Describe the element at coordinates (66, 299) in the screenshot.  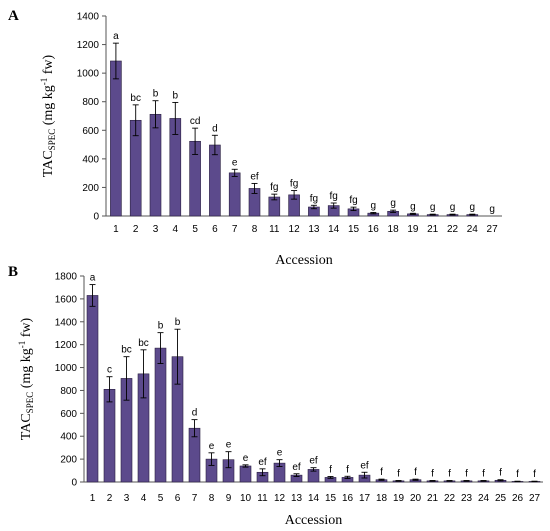
I see `y-tick-label: 1600` at that location.